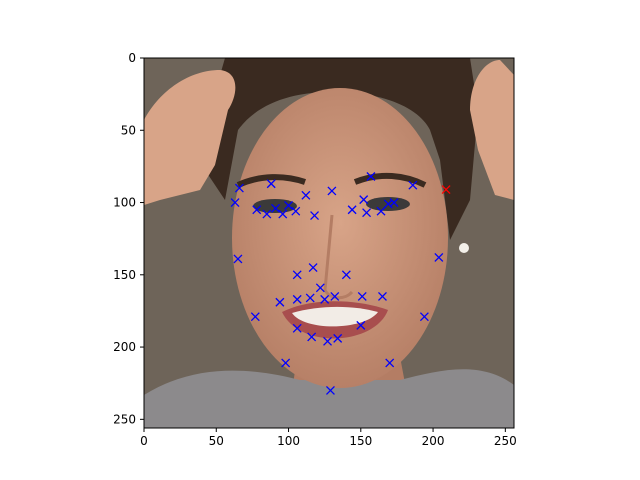  Describe the element at coordinates (505, 441) in the screenshot. I see `x-tick-label: 250` at that location.